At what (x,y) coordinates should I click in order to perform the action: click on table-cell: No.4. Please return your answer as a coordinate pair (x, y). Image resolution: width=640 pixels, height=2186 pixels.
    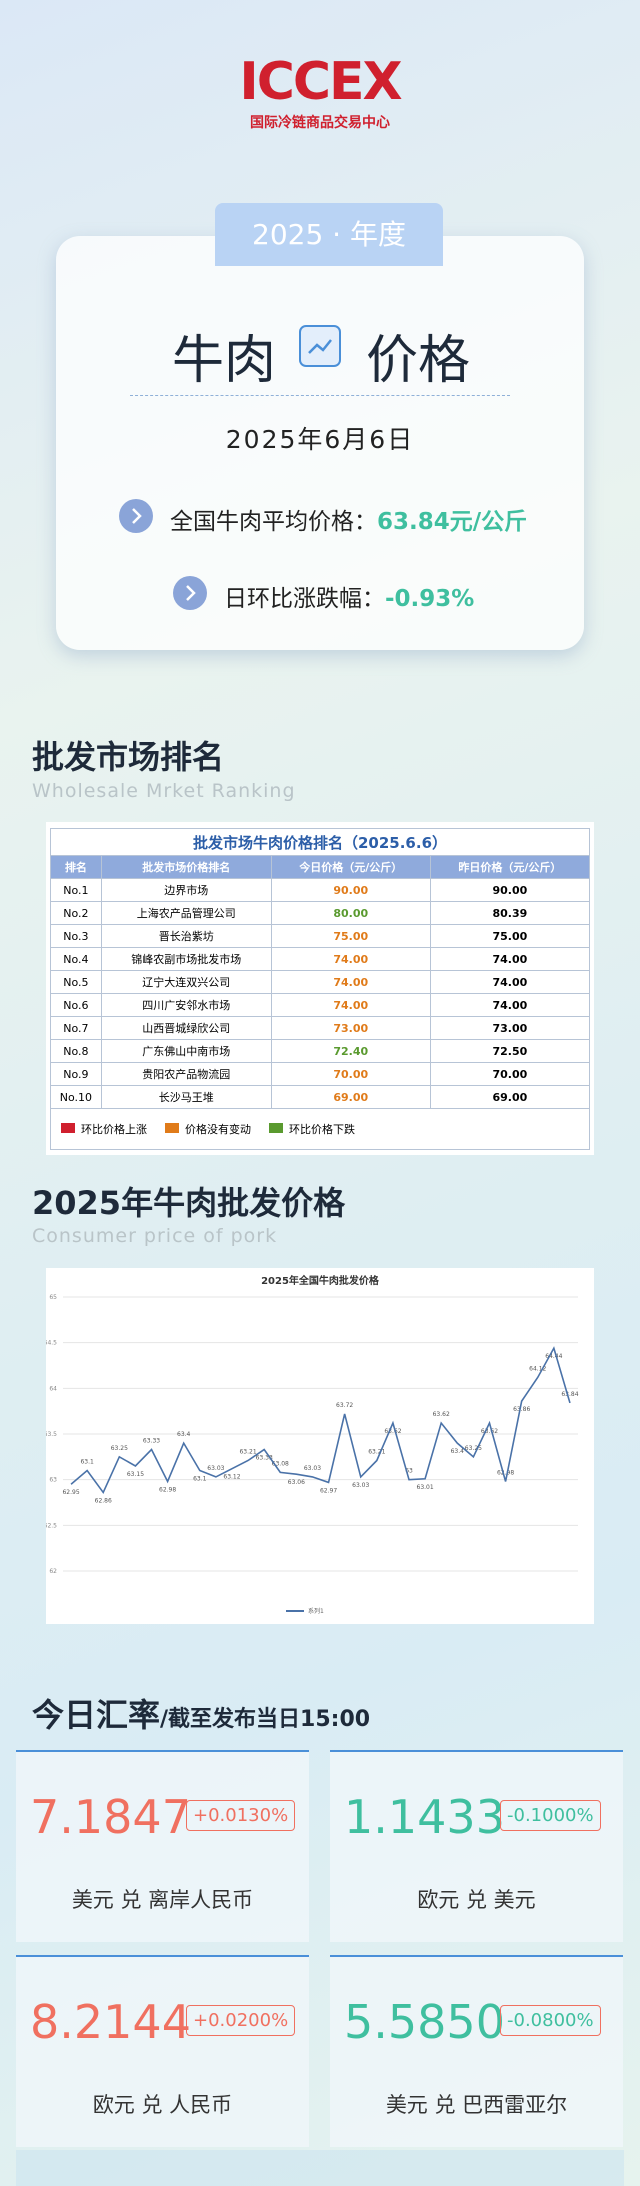
    Looking at the image, I should click on (76, 959).